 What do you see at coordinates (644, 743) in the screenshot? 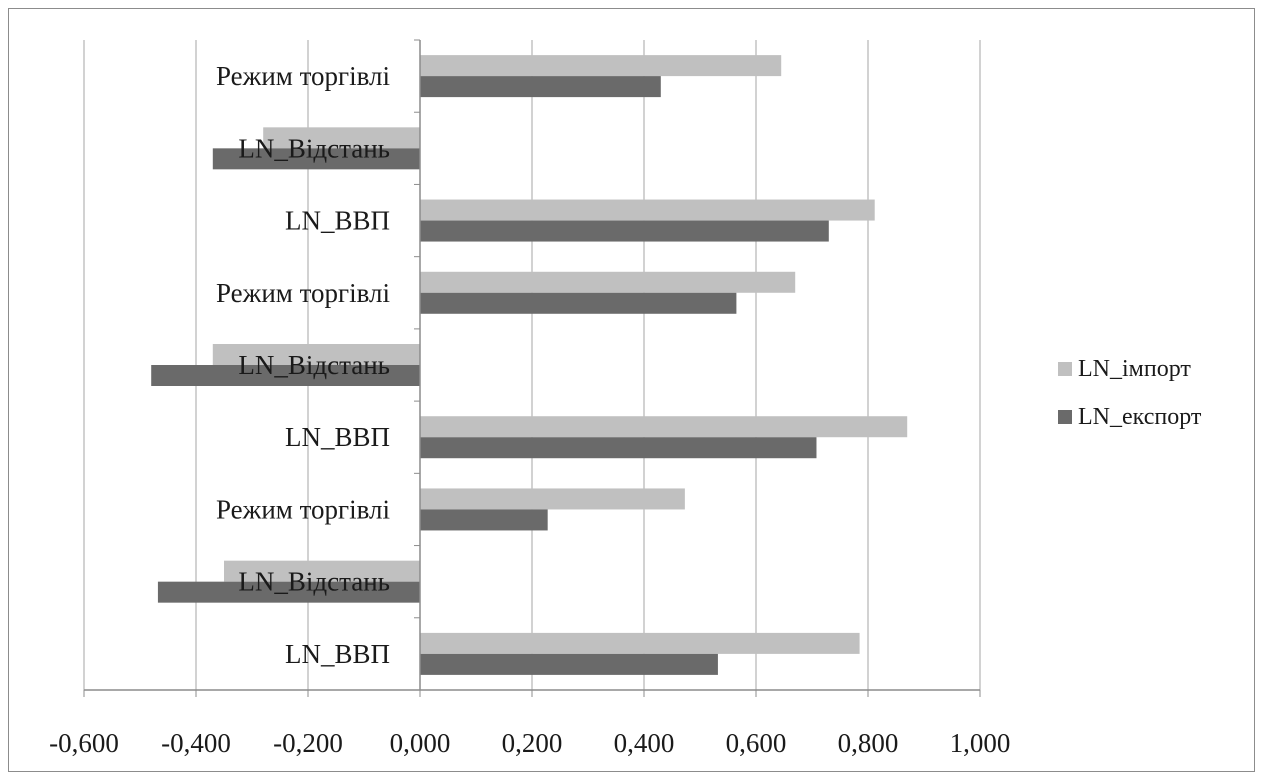
I see `x-tick-label: 0,400` at bounding box center [644, 743].